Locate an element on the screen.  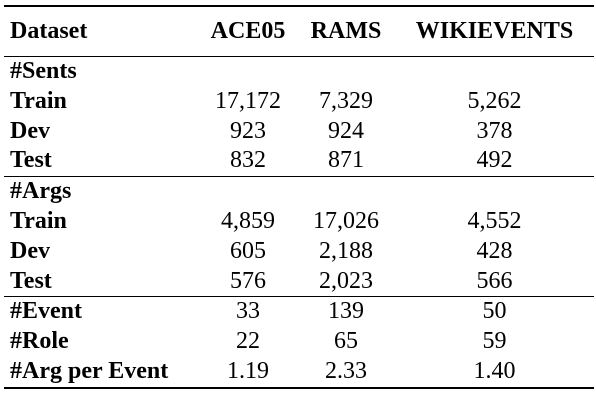
table-row: Train 4,859 17,026 4,552 is located at coordinates (299, 222).